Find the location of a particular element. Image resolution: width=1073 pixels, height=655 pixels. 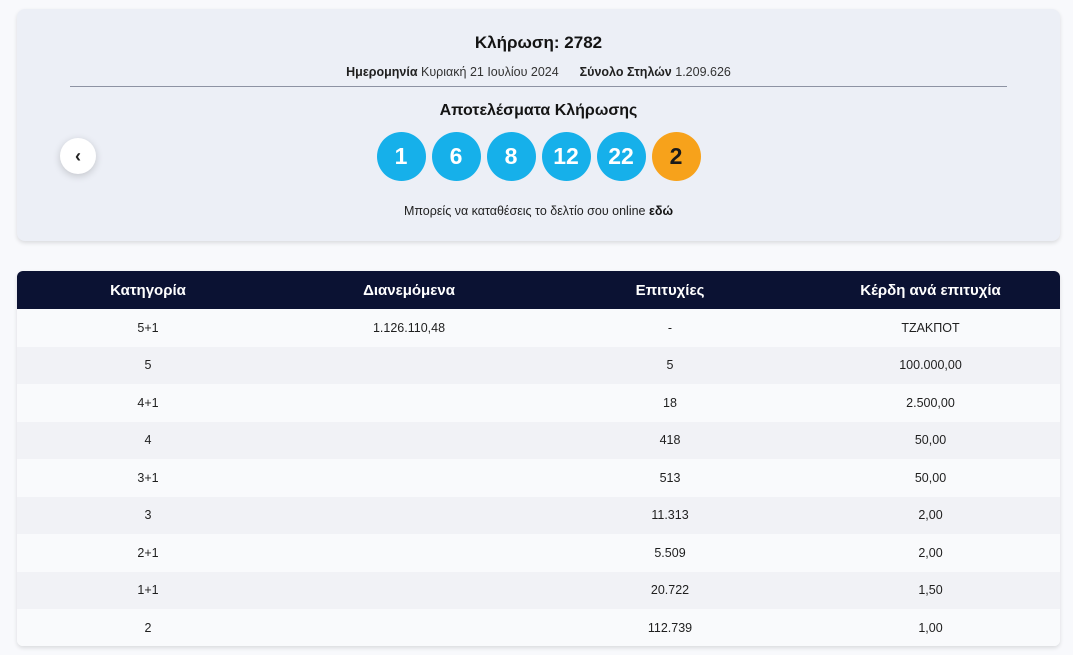

table-row: 2+1 5.509 2,00 is located at coordinates (538, 553).